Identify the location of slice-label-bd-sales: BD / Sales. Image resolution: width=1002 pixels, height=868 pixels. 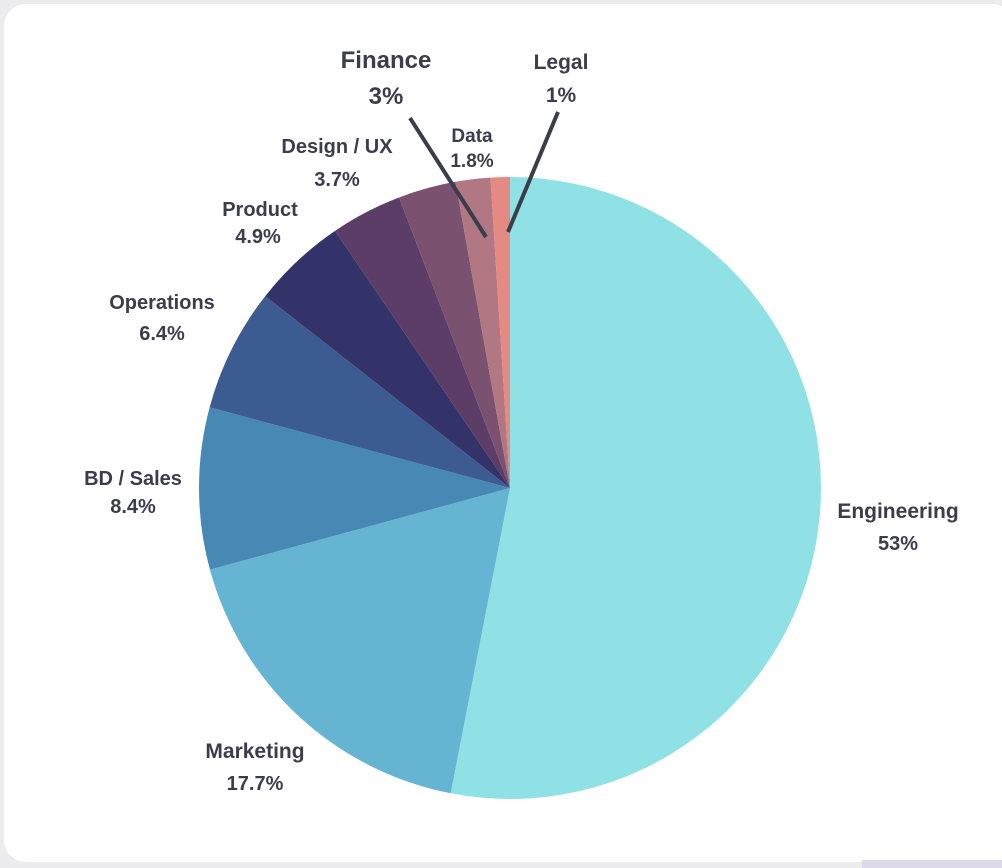
(133, 479).